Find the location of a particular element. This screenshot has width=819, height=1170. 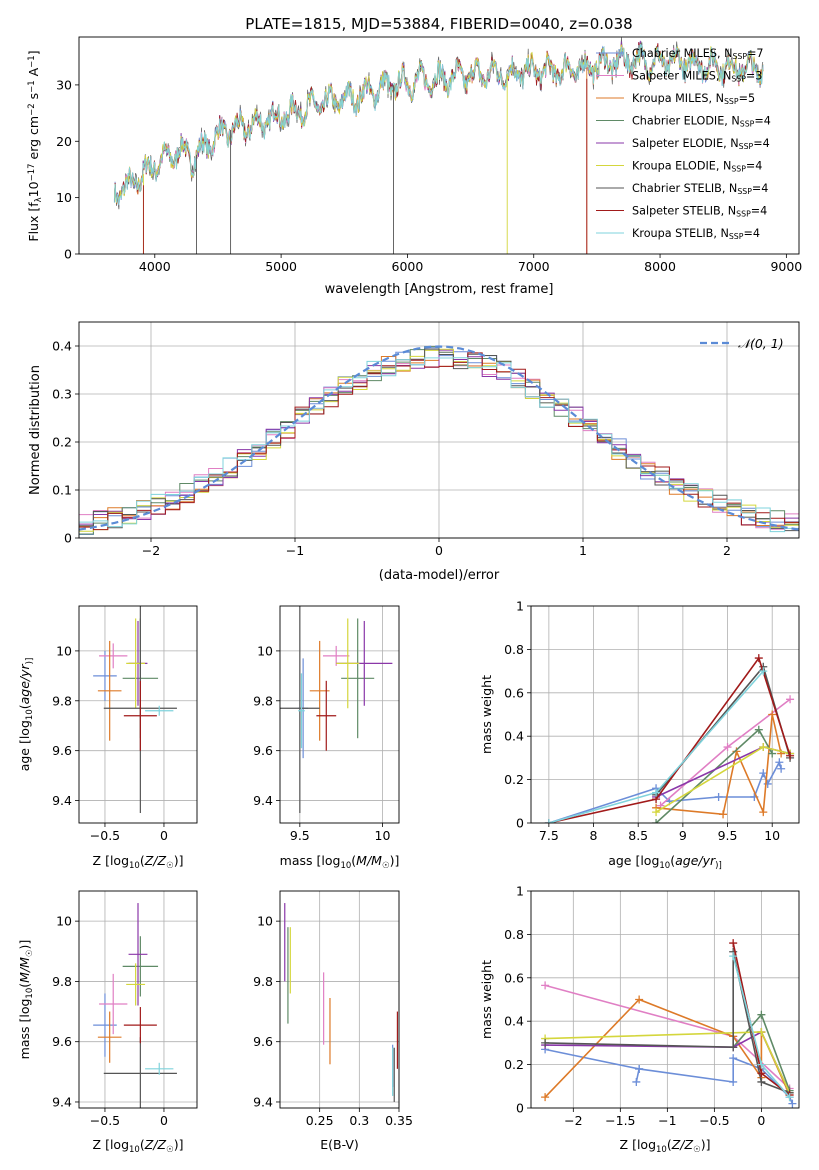

y-axis-label-part: age/yr is located at coordinates (24, 683).